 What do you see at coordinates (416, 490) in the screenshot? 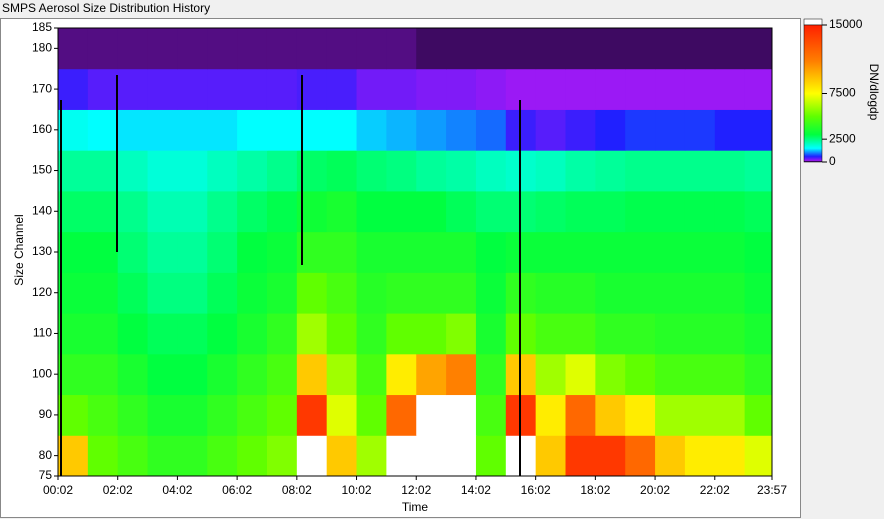
I see `x-tick-label: 12:02` at bounding box center [416, 490].